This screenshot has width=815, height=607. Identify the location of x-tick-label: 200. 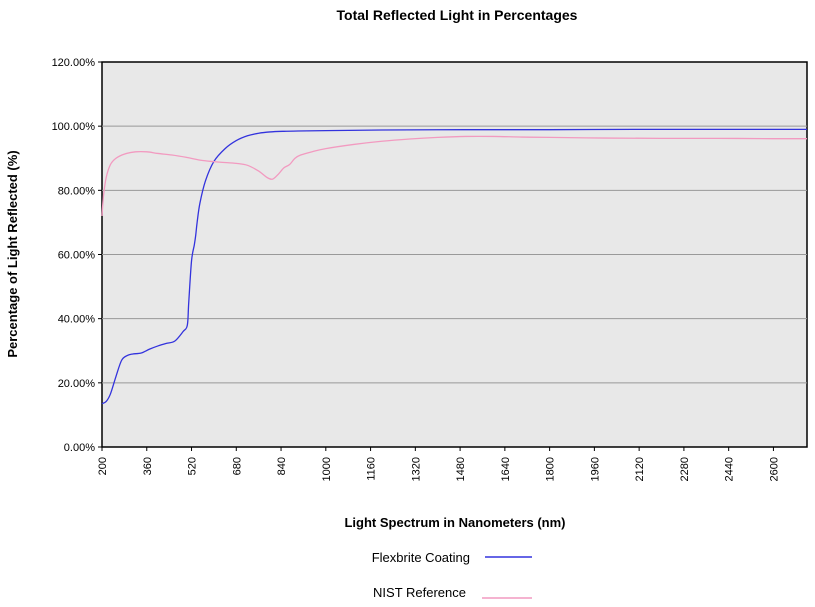
(103, 466).